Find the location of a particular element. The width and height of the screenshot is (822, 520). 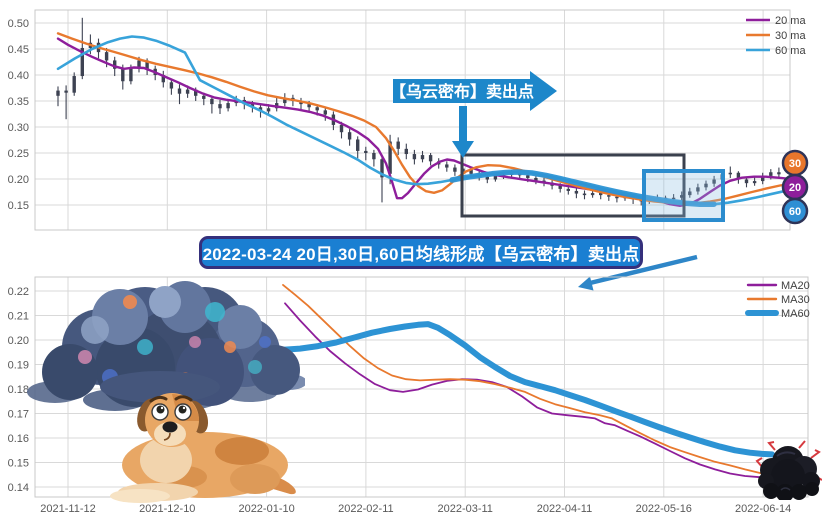

svg-text: MA30 is located at coordinates (795, 300).